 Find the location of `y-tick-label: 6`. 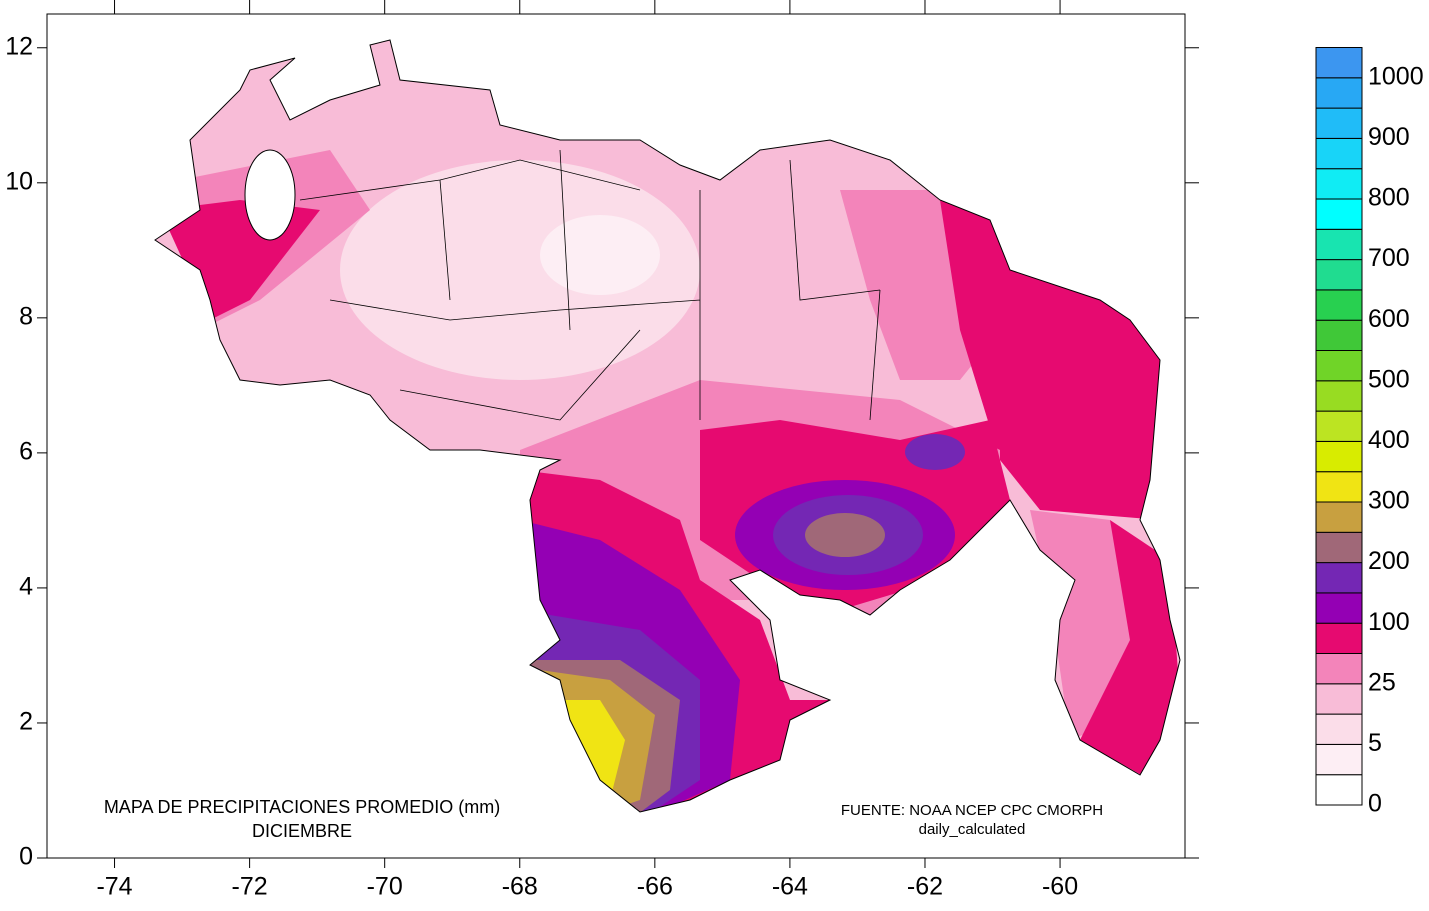

y-tick-label: 6 is located at coordinates (26, 451).